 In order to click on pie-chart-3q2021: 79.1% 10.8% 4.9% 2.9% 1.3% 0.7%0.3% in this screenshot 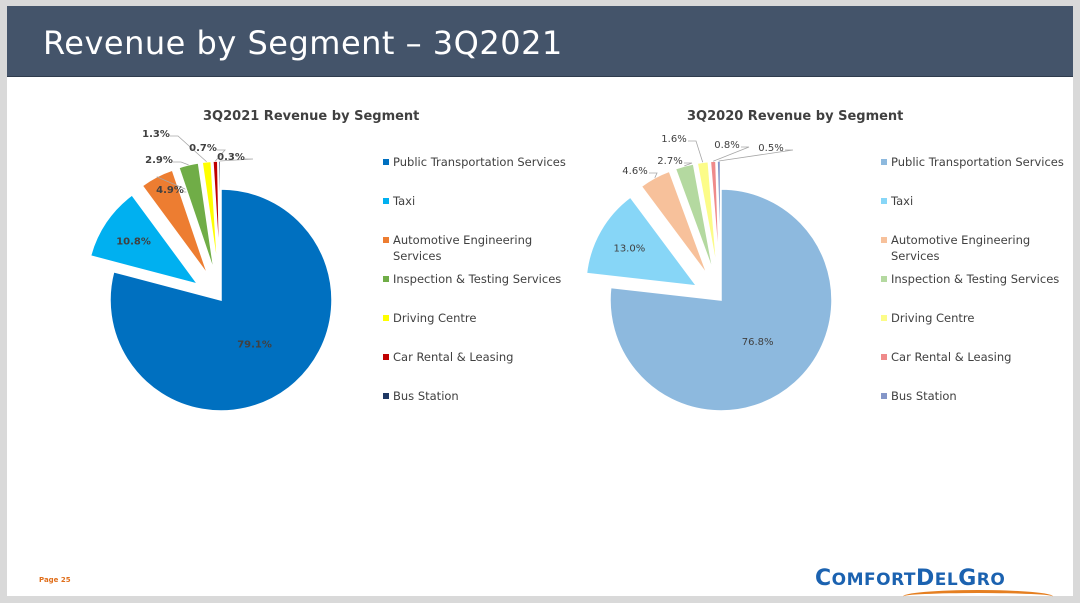, I will do `click(211, 270)`.